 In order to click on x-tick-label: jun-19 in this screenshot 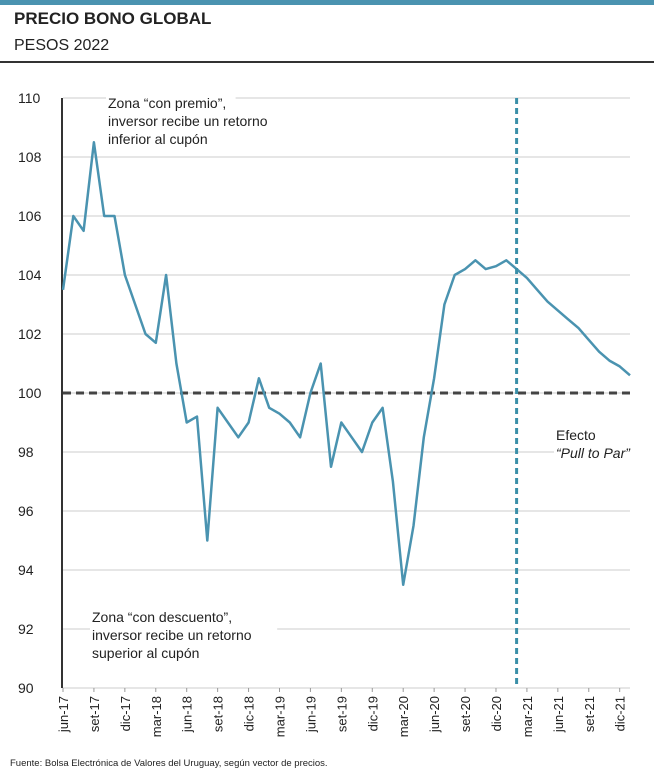, I will do `click(310, 714)`.